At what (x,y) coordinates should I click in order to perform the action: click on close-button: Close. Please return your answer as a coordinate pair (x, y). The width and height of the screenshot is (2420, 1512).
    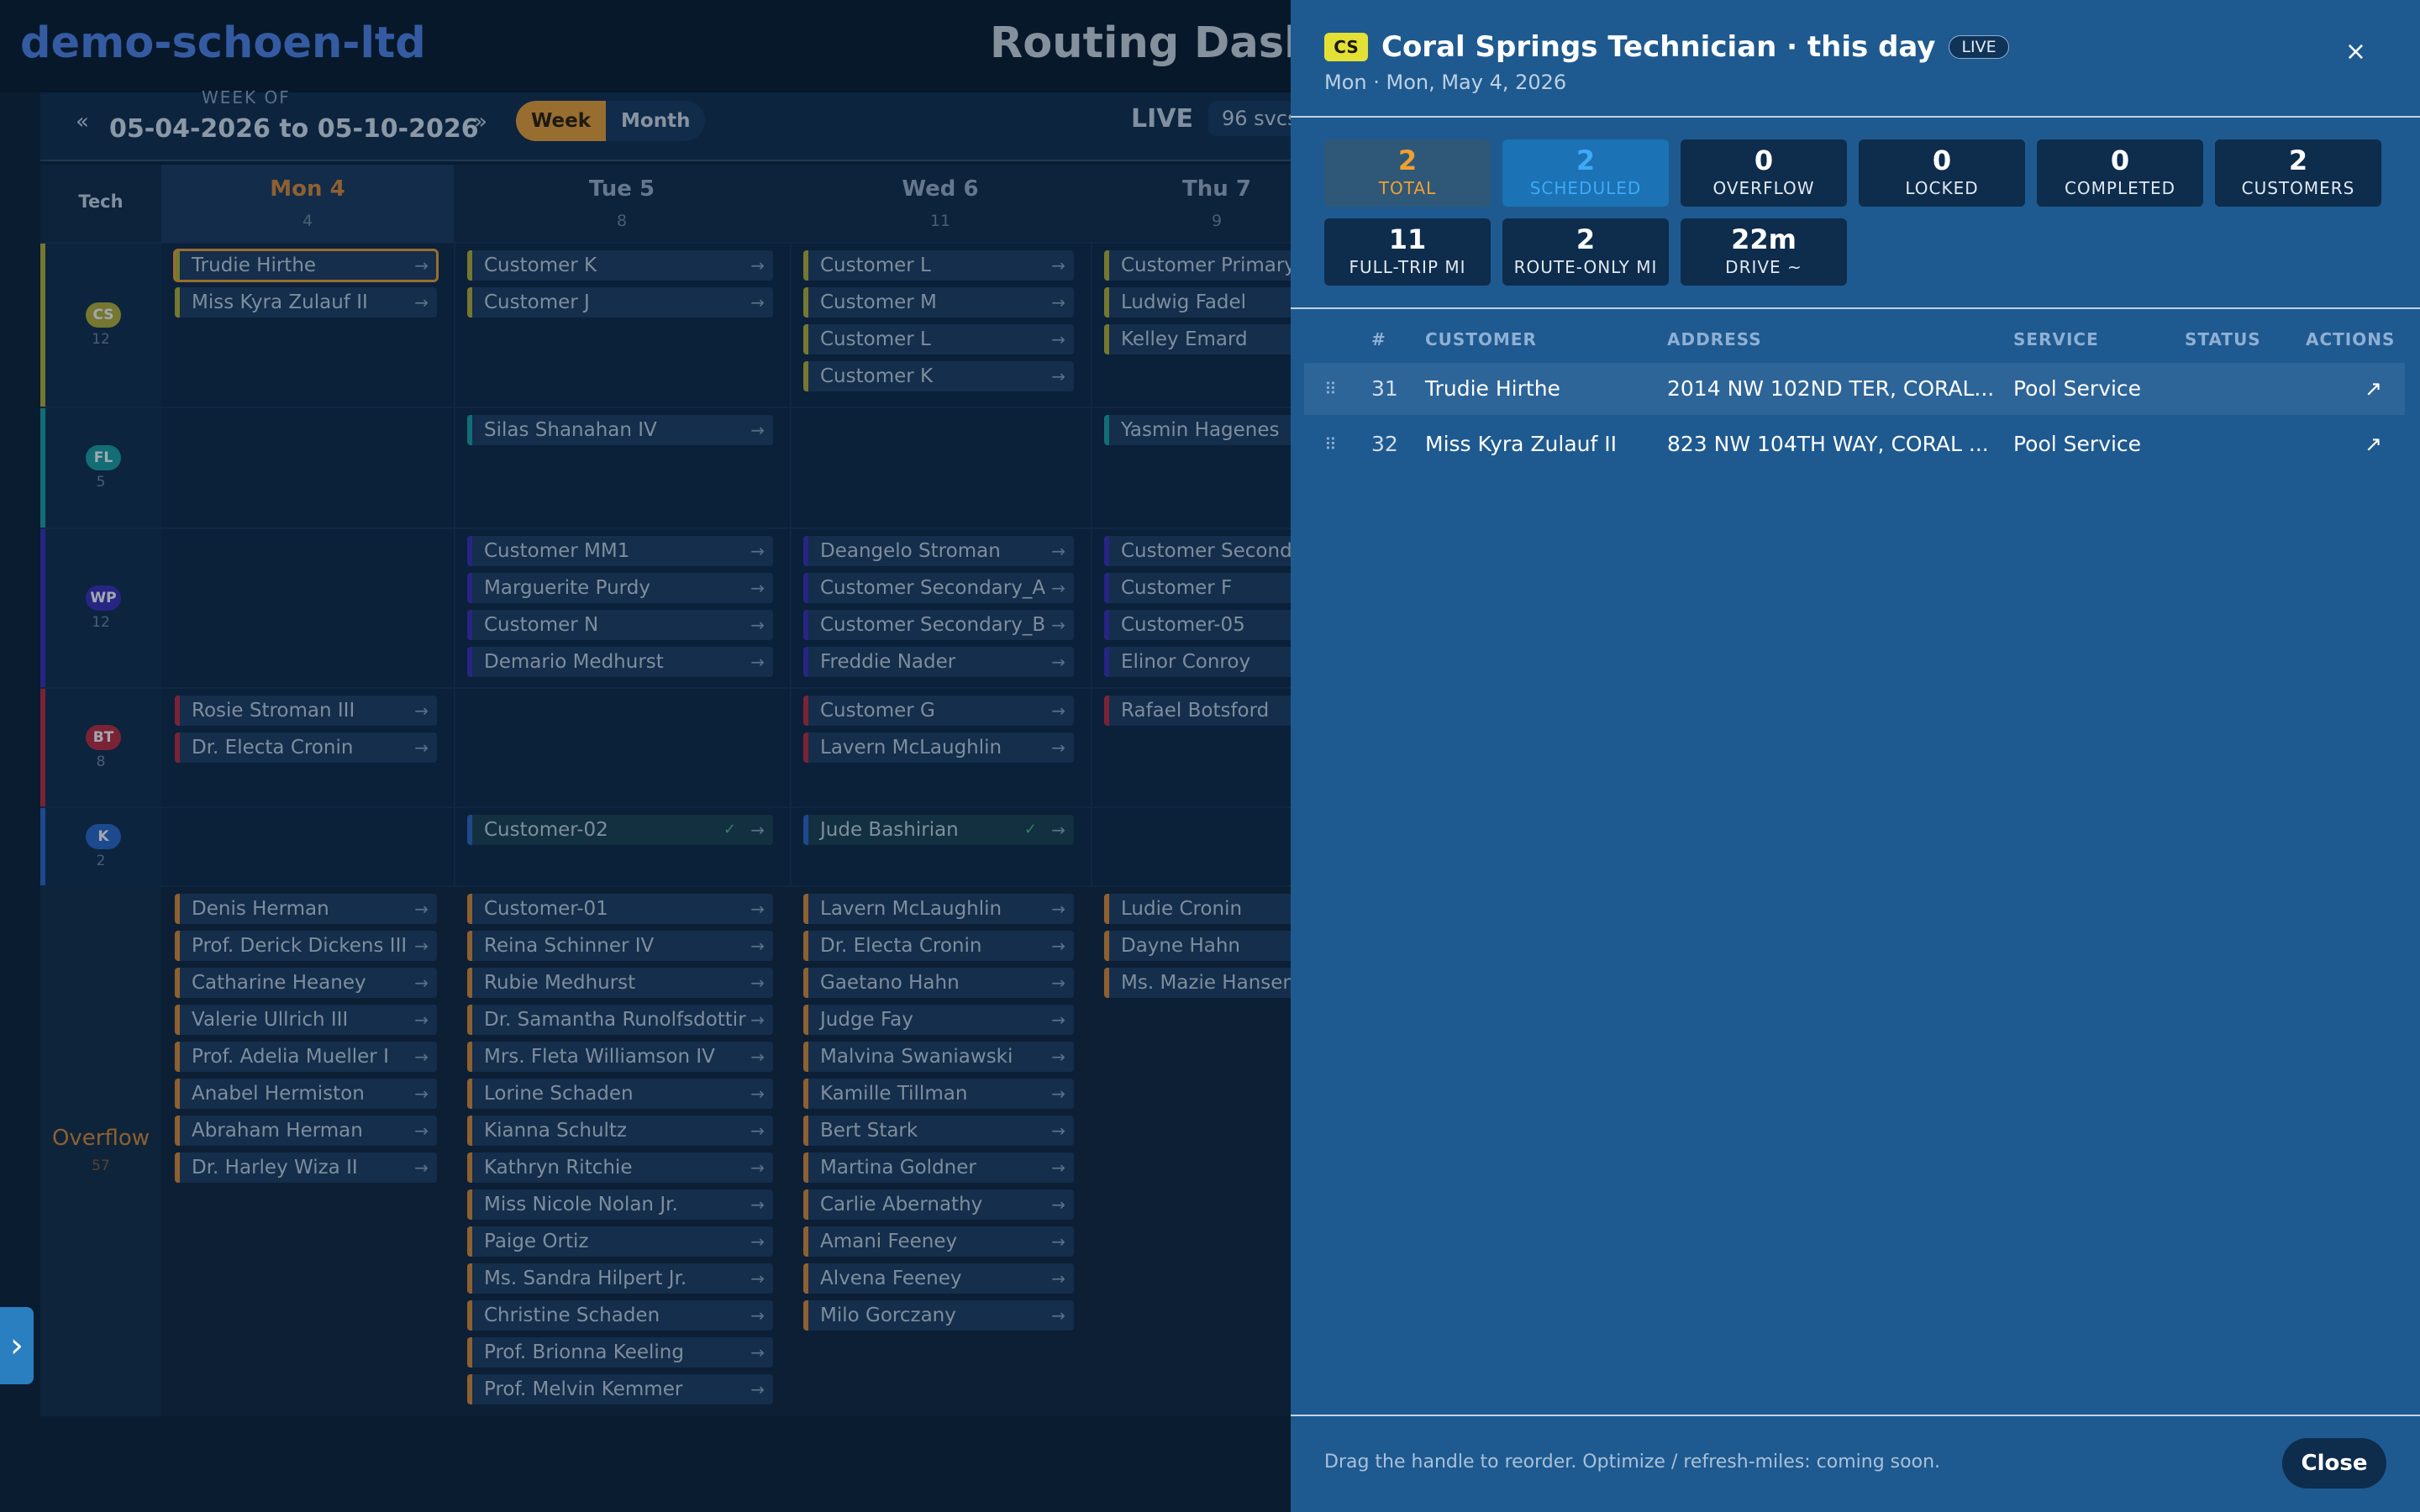
    Looking at the image, I should click on (2334, 1463).